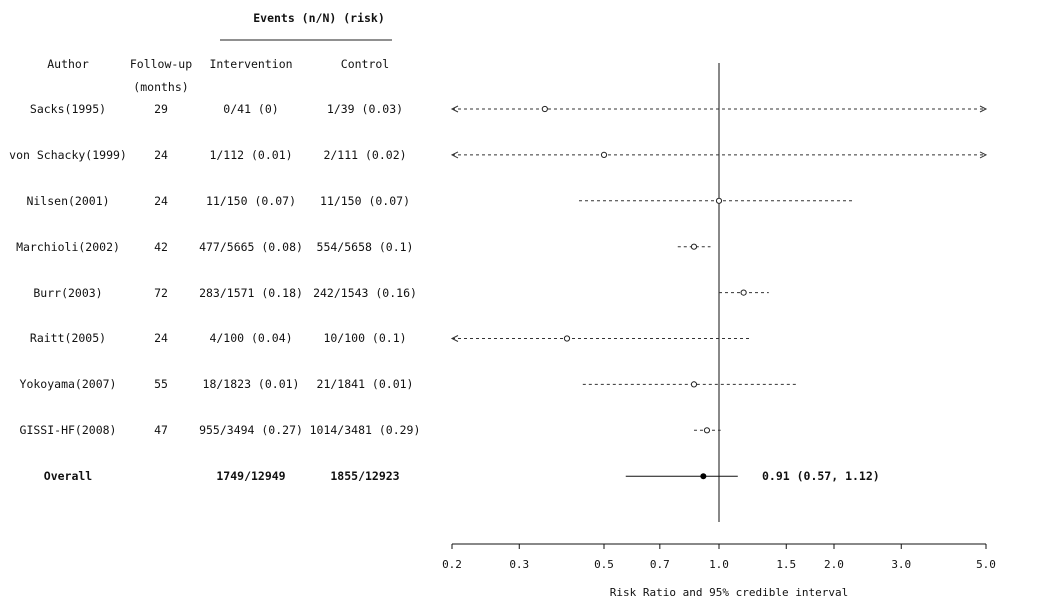 Image resolution: width=1040 pixels, height=600 pixels. What do you see at coordinates (251, 338) in the screenshot?
I see `study-intervention: 4/100 (0.04)` at bounding box center [251, 338].